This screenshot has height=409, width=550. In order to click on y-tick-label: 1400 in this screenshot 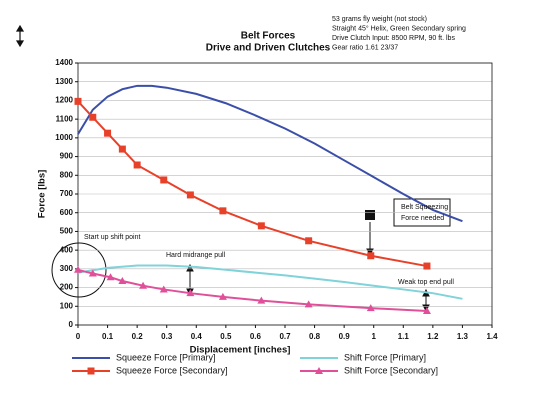, I will do `click(64, 62)`.